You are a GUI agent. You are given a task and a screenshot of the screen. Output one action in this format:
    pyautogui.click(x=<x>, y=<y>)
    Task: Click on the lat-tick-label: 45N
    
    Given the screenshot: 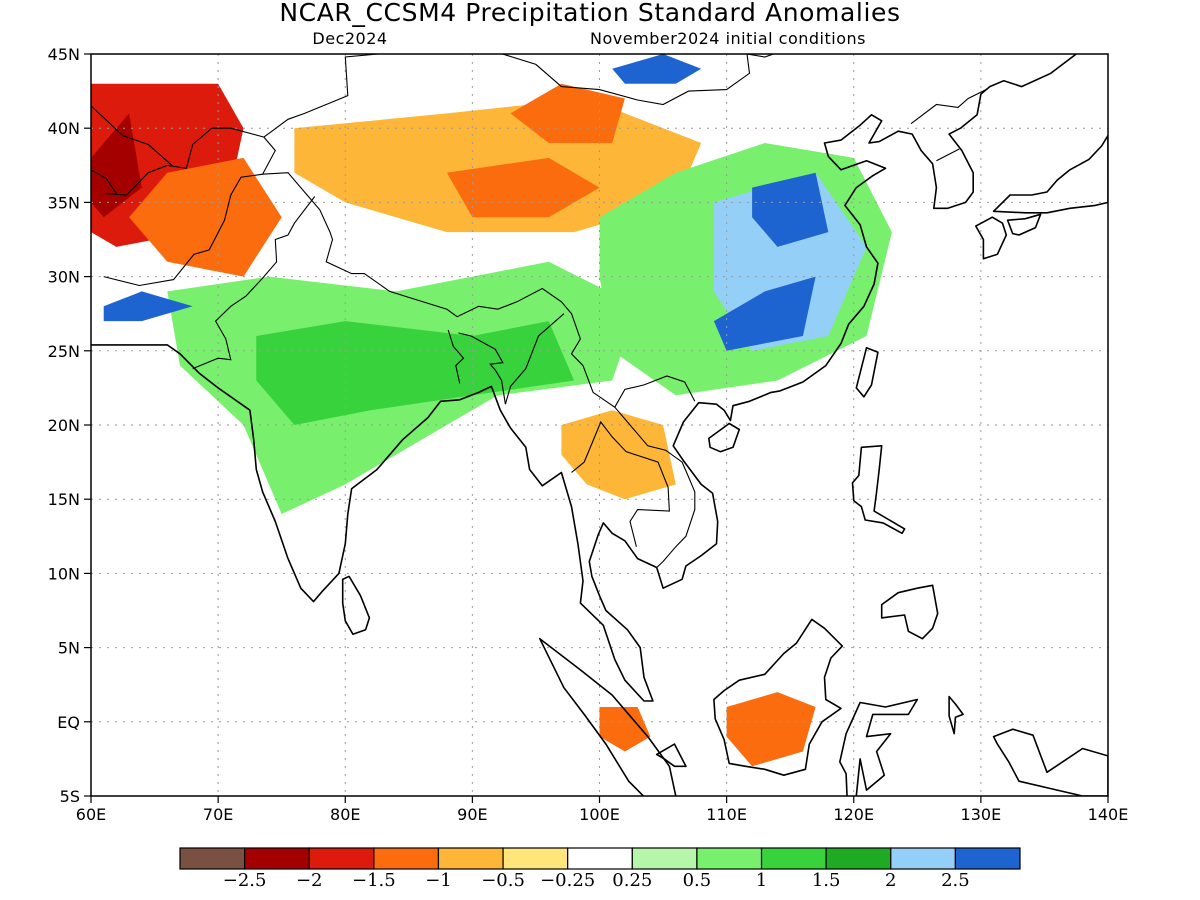 What is the action you would take?
    pyautogui.click(x=64, y=54)
    